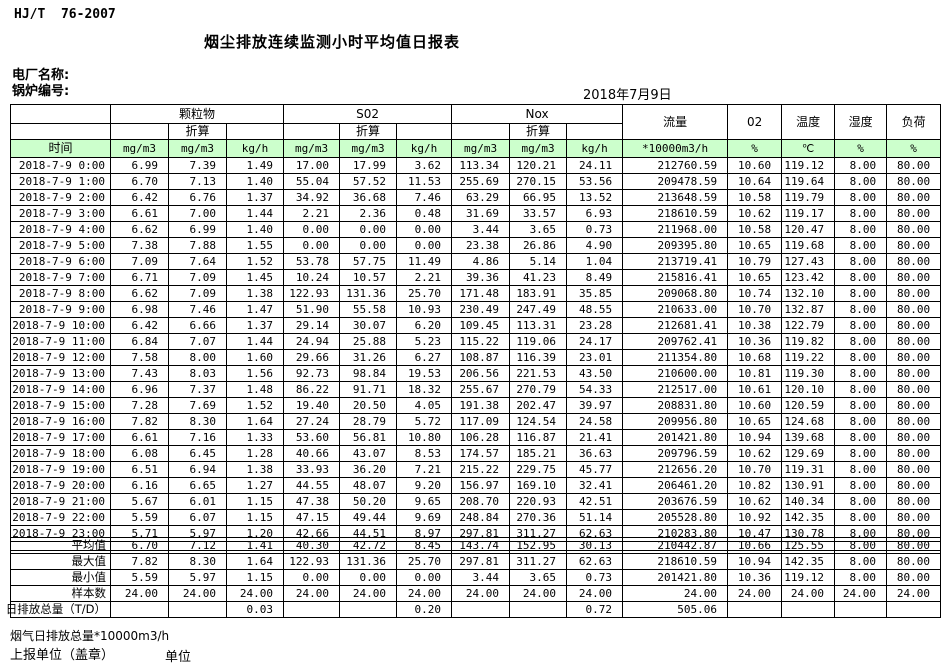 This screenshot has height=669, width=948. Describe the element at coordinates (311, 561) in the screenshot. I see `summary-value-cell: 122.93` at that location.